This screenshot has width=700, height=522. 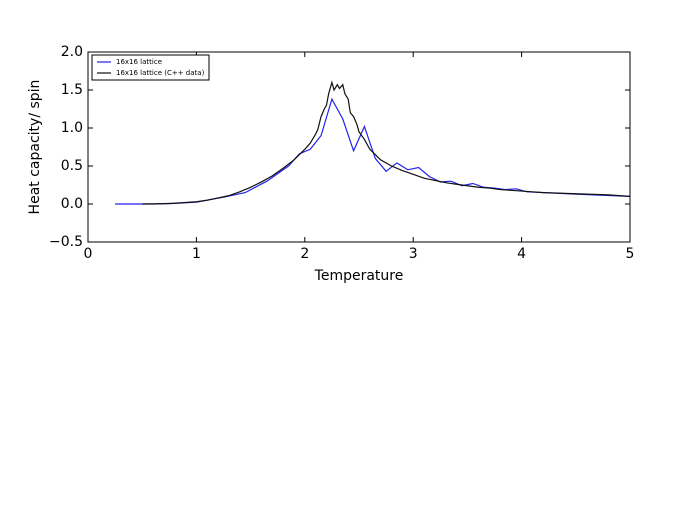 What do you see at coordinates (66, 242) in the screenshot?
I see `y-tick-label: −0.5` at bounding box center [66, 242].